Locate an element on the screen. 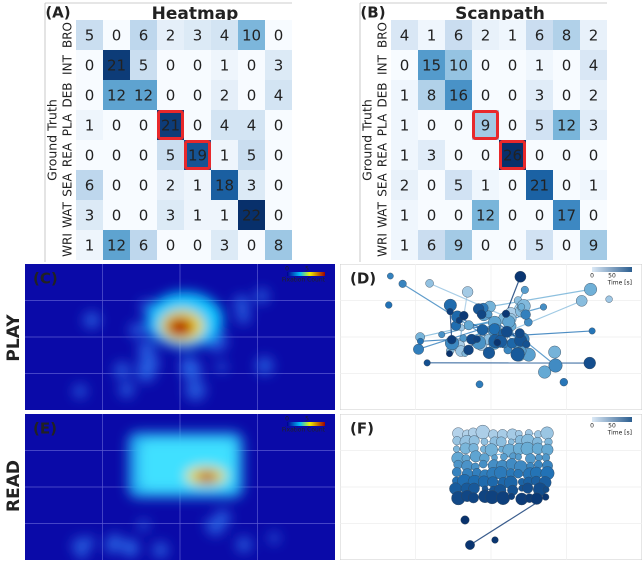  panel-letter: (C) is located at coordinates (45, 279).